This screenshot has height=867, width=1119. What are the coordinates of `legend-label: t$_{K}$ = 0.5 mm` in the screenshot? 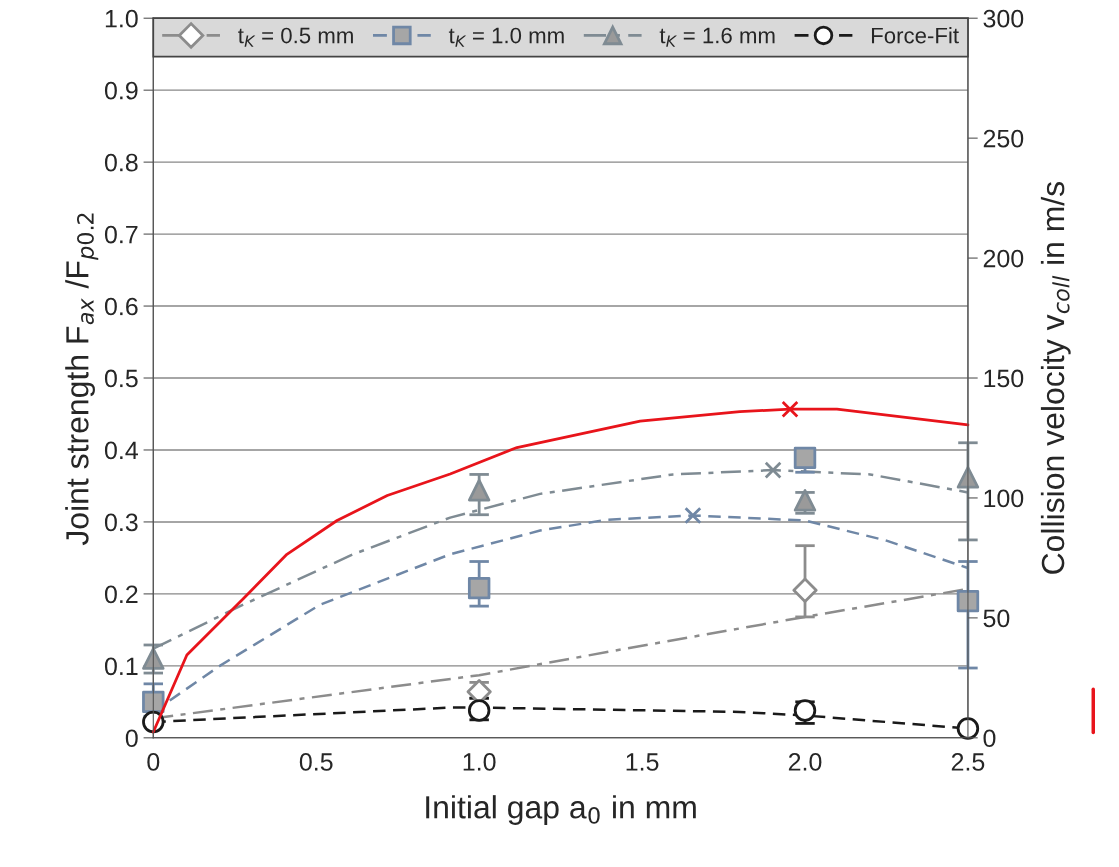 It's located at (295, 37).